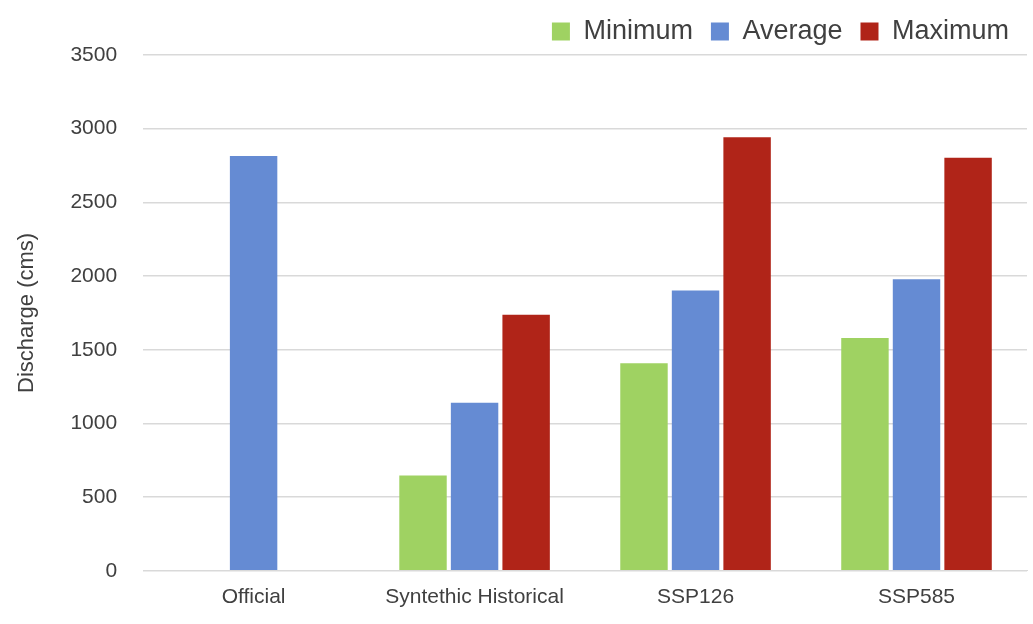 The width and height of the screenshot is (1033, 624). Describe the element at coordinates (792, 29) in the screenshot. I see `legend-label: Average` at that location.